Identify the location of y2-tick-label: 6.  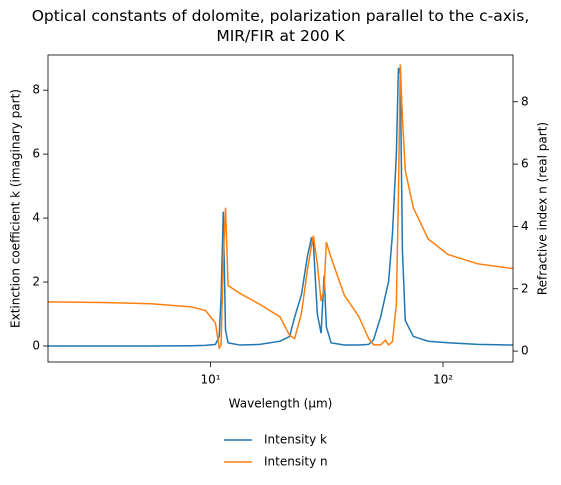
(525, 164).